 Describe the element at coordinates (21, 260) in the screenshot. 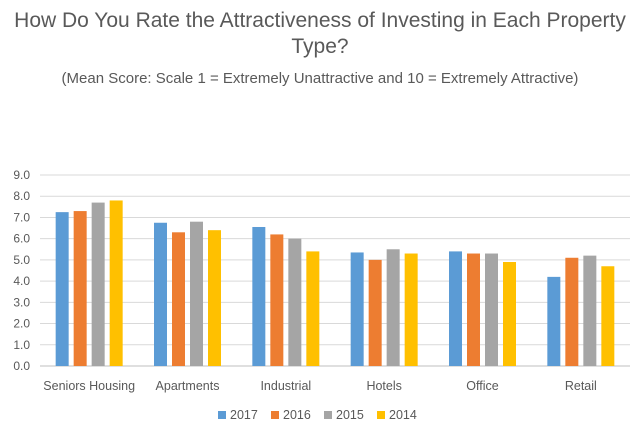

I see `y-tick-label: 5.0` at that location.